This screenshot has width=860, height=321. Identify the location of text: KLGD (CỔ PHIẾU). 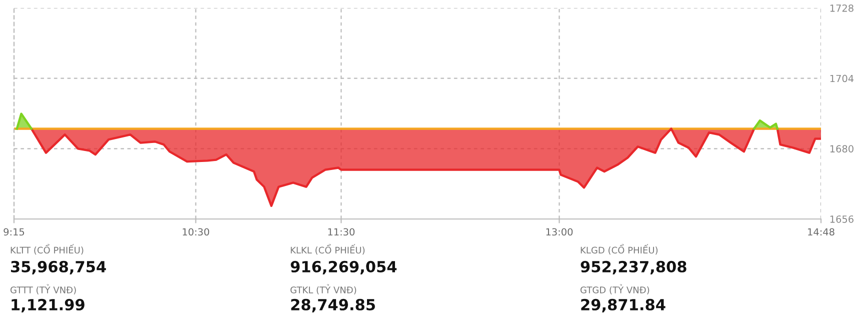
(619, 249).